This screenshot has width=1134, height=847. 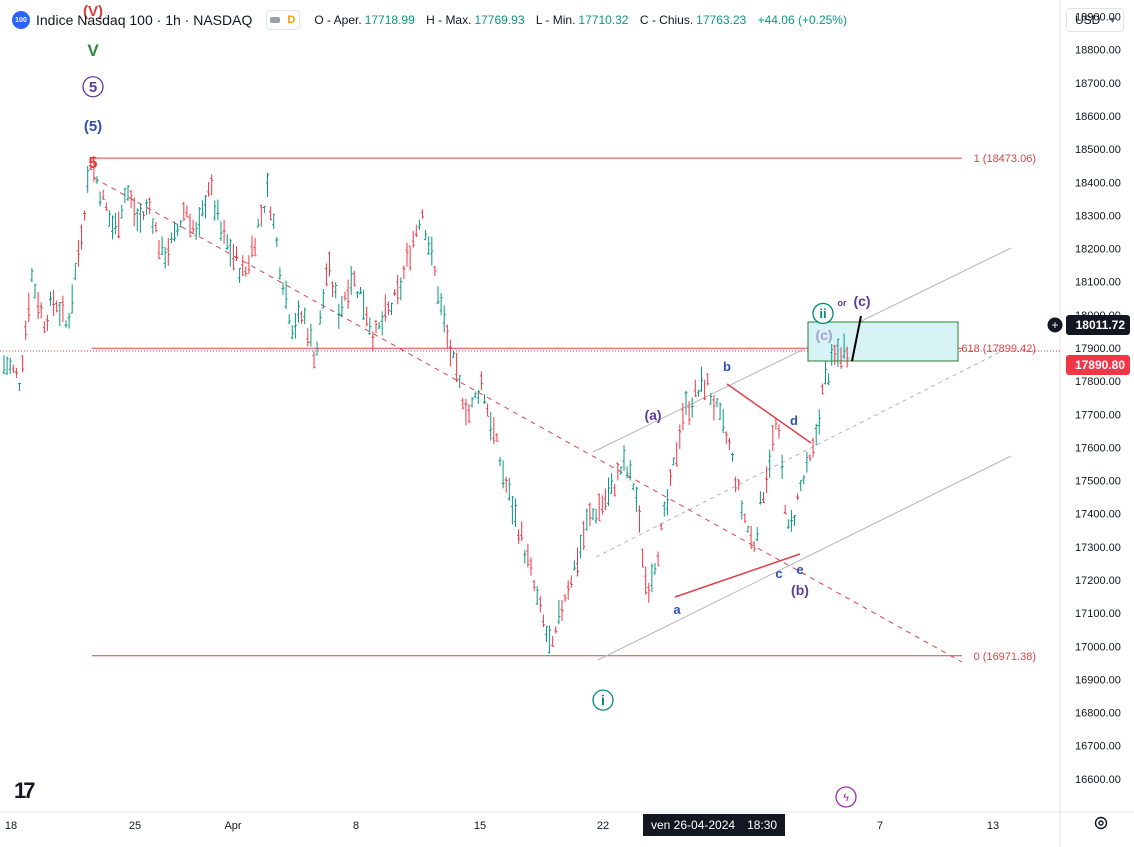 I want to click on y-tick-label: 17000.00, so click(x=1098, y=647).